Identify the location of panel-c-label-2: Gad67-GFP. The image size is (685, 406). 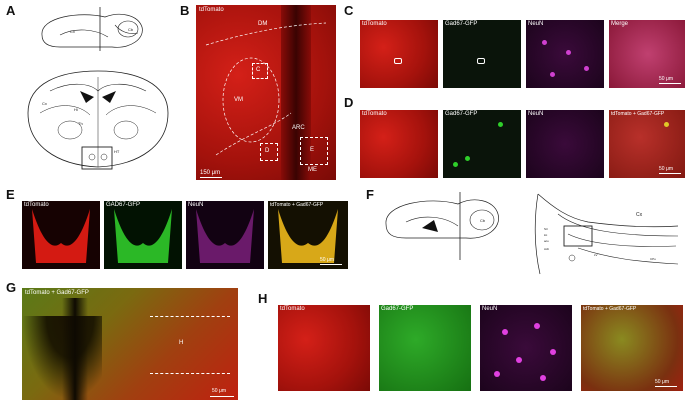
(461, 24).